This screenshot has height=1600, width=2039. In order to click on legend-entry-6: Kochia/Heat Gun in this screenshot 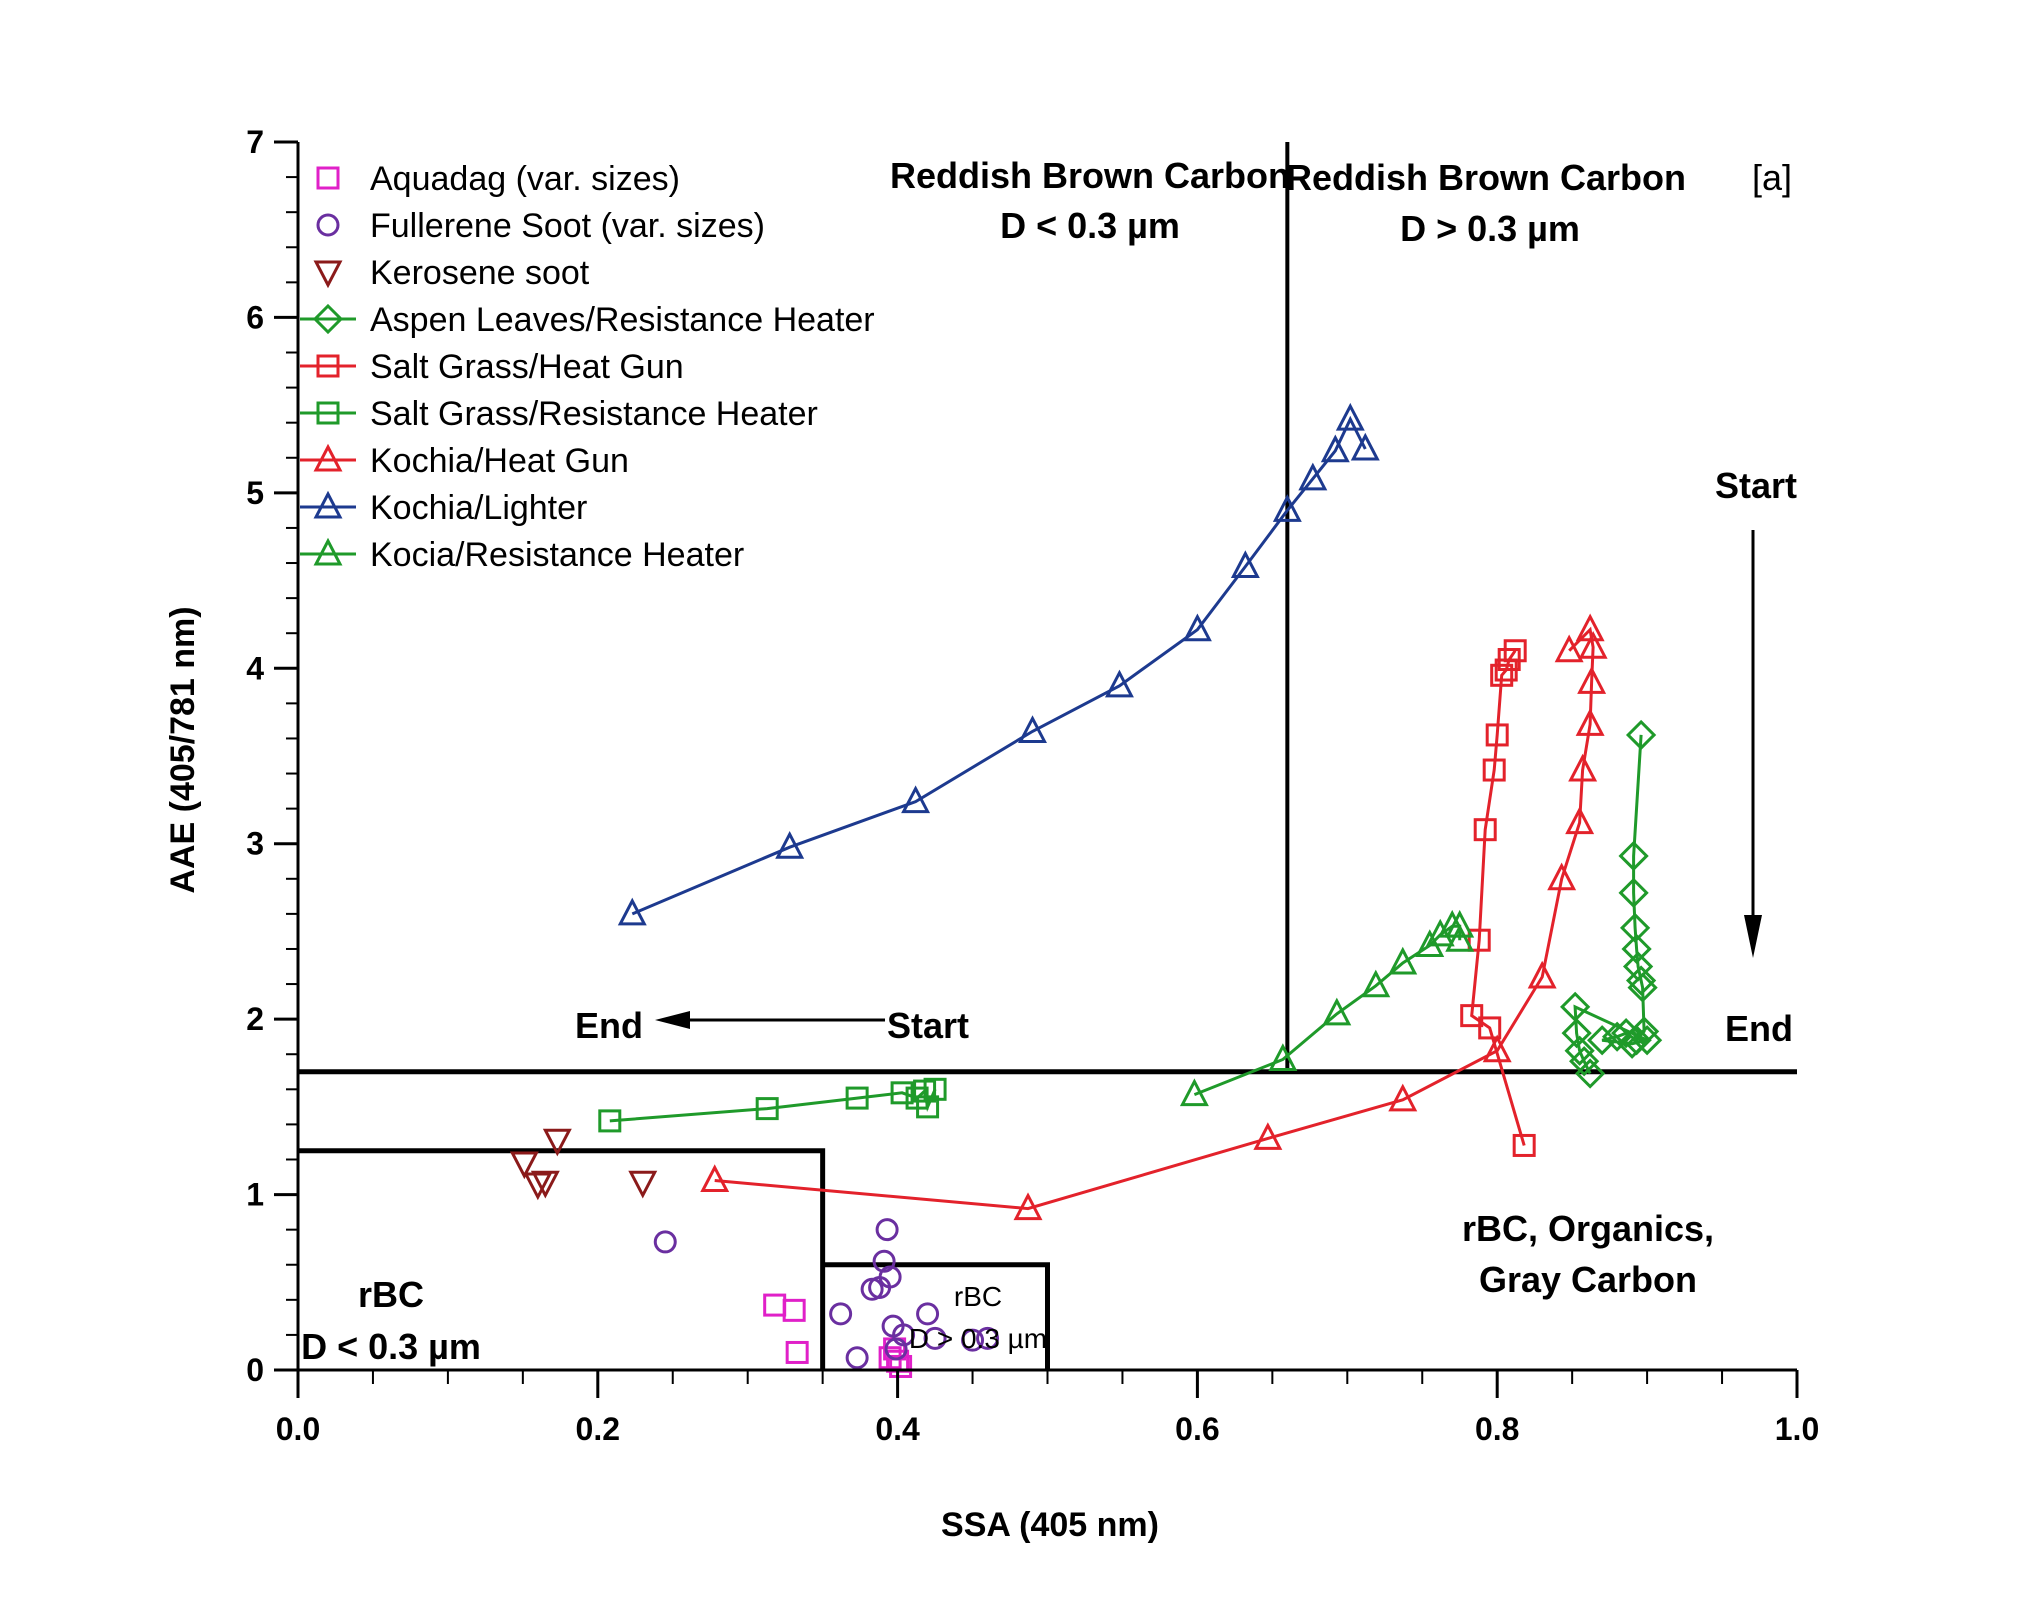, I will do `click(464, 461)`.